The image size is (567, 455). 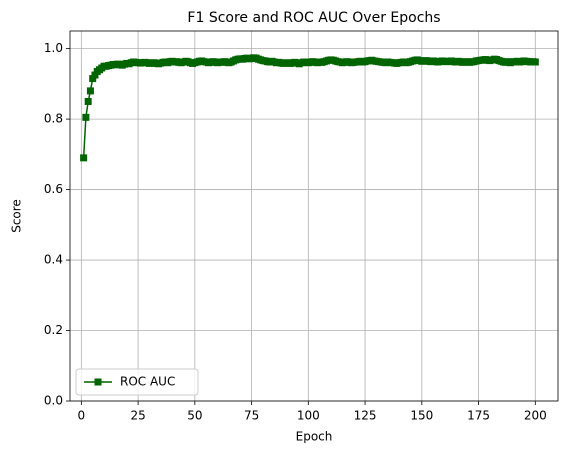 What do you see at coordinates (314, 437) in the screenshot?
I see `x-axis-label: Epoch` at bounding box center [314, 437].